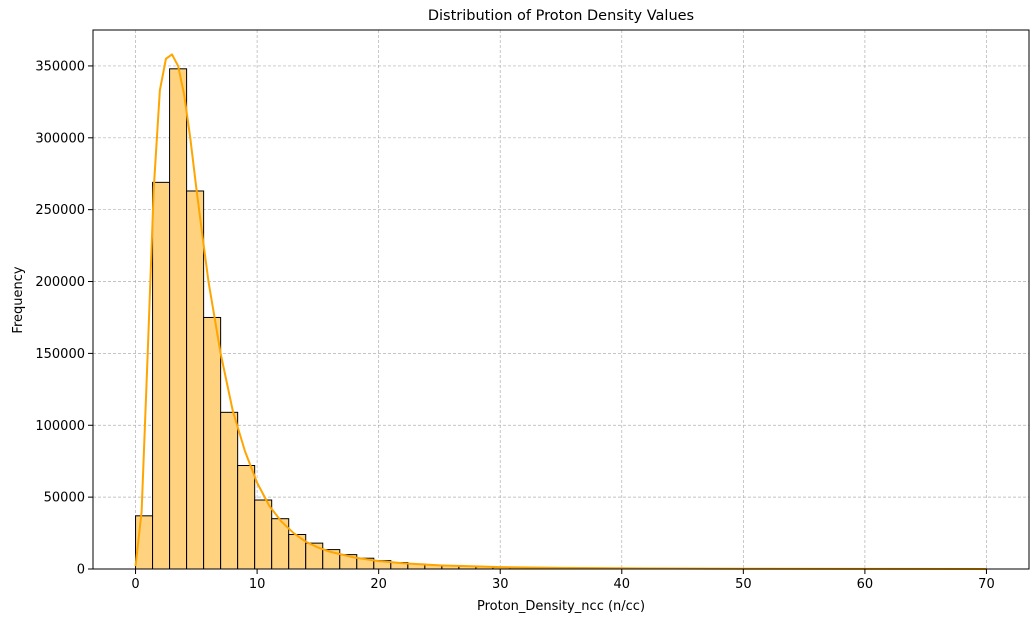 The image size is (1032, 622). What do you see at coordinates (60, 426) in the screenshot?
I see `y-tick-label: 100000` at bounding box center [60, 426].